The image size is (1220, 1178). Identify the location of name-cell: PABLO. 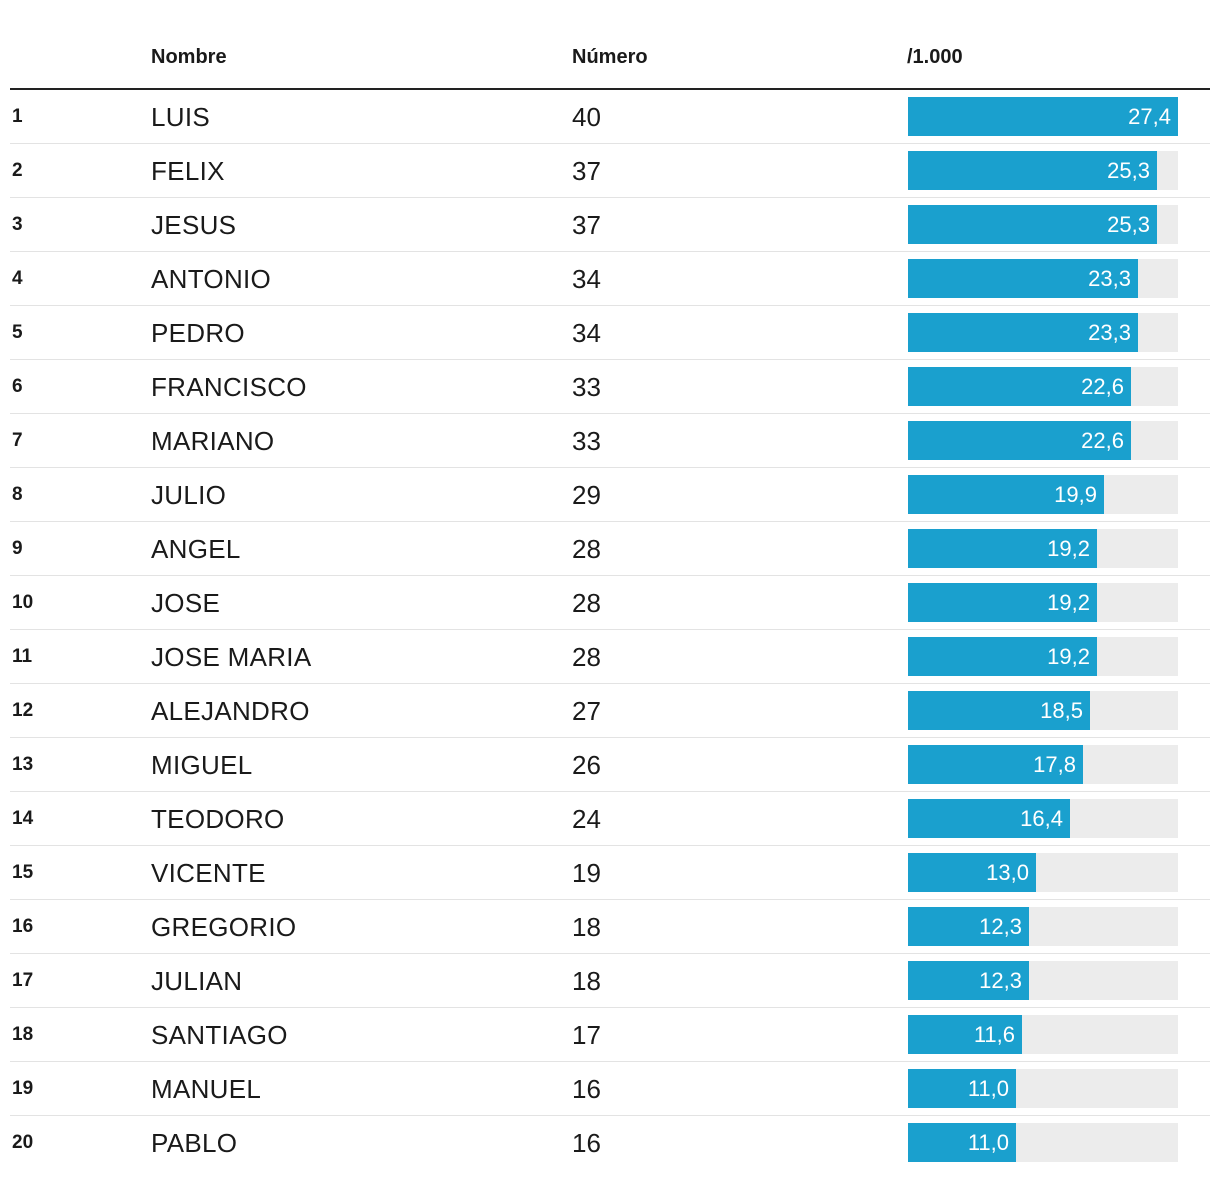
(194, 1143).